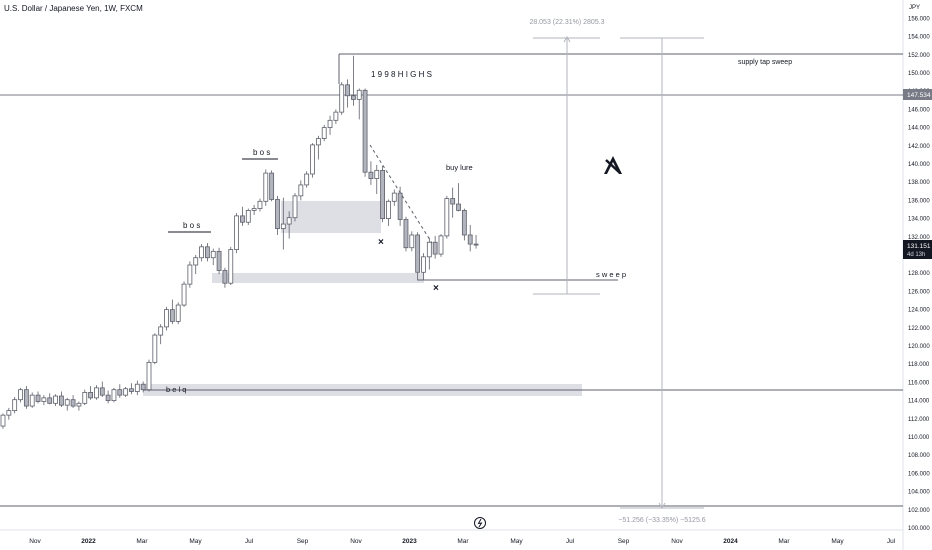 This screenshot has height=550, width=932. I want to click on price-tick-label: 146.000, so click(919, 110).